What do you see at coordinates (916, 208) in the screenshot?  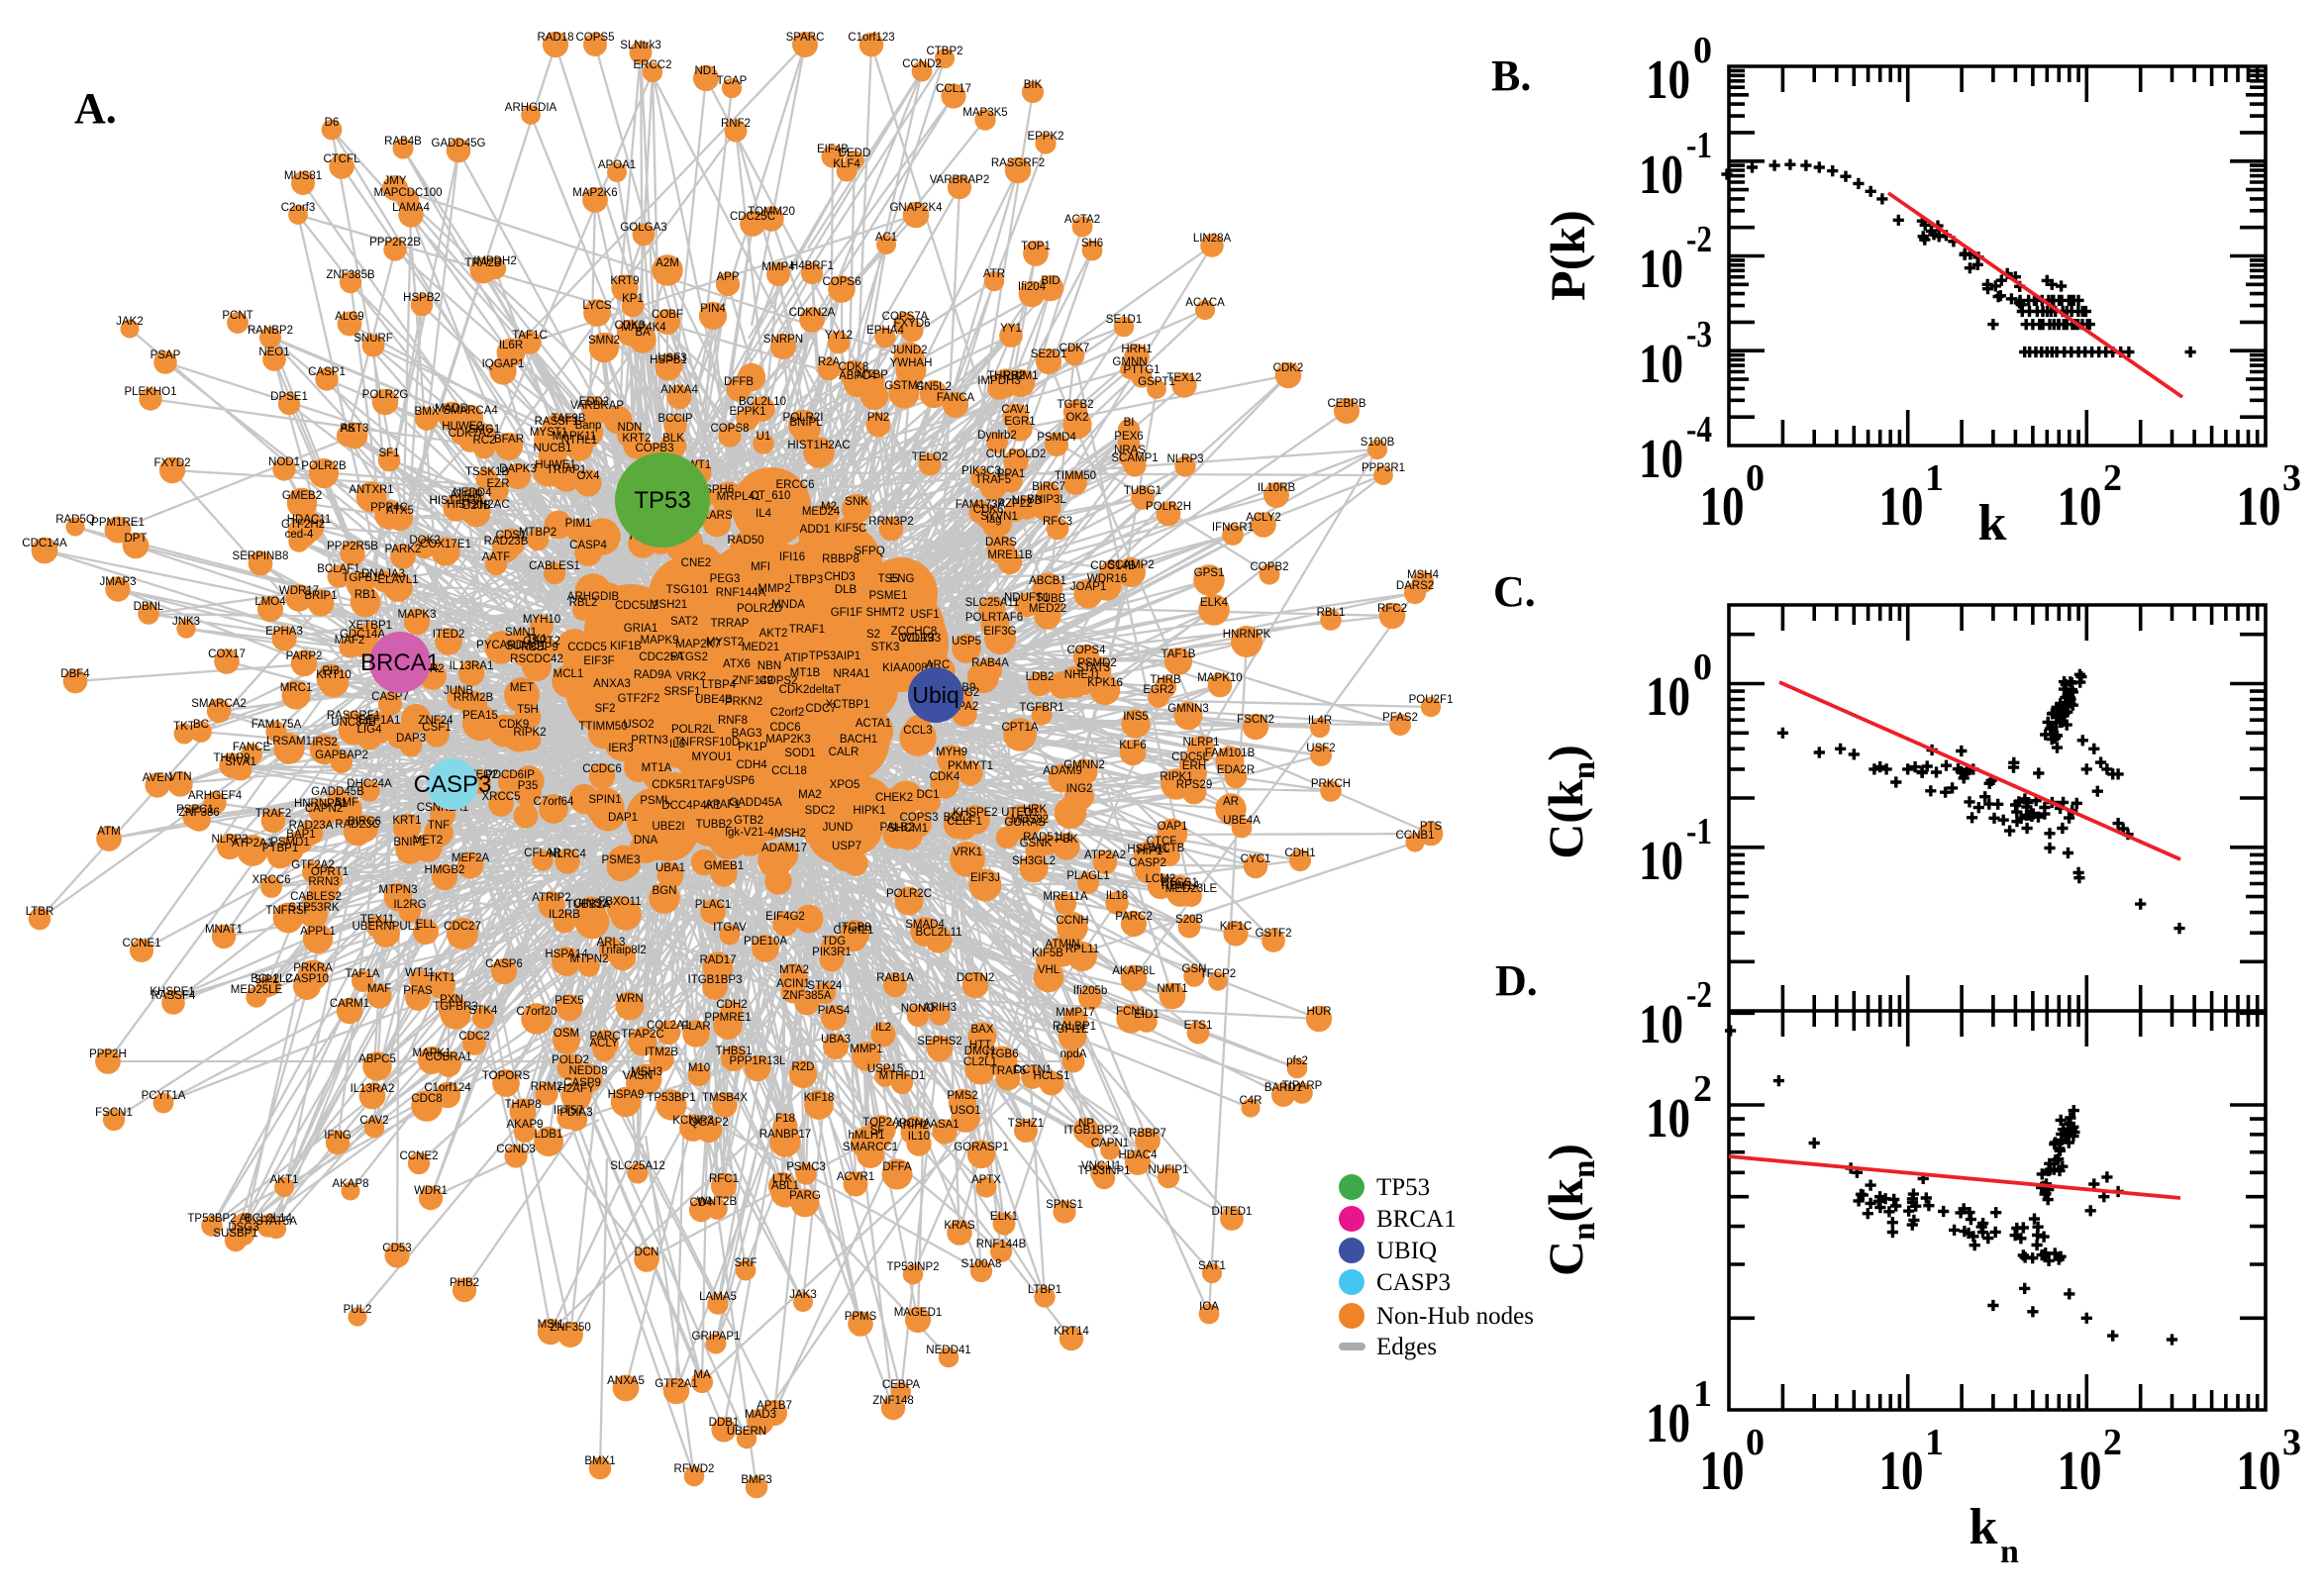 I see `svg-text: GNAP2K4` at bounding box center [916, 208].